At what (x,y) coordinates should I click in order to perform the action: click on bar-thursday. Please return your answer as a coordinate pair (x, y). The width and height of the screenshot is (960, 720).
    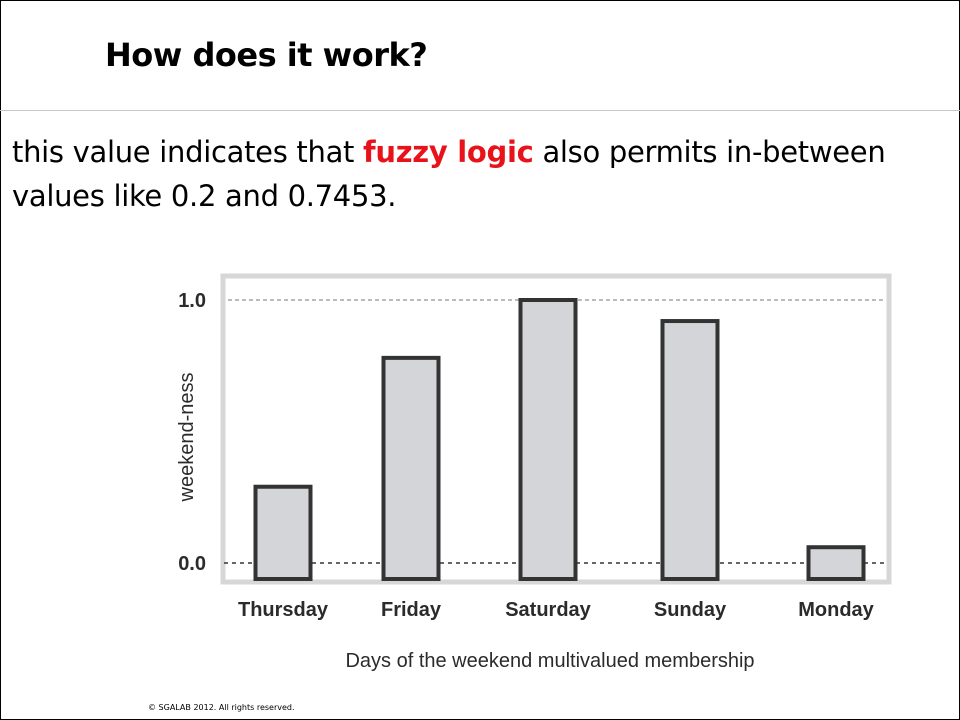
    Looking at the image, I should click on (283, 532).